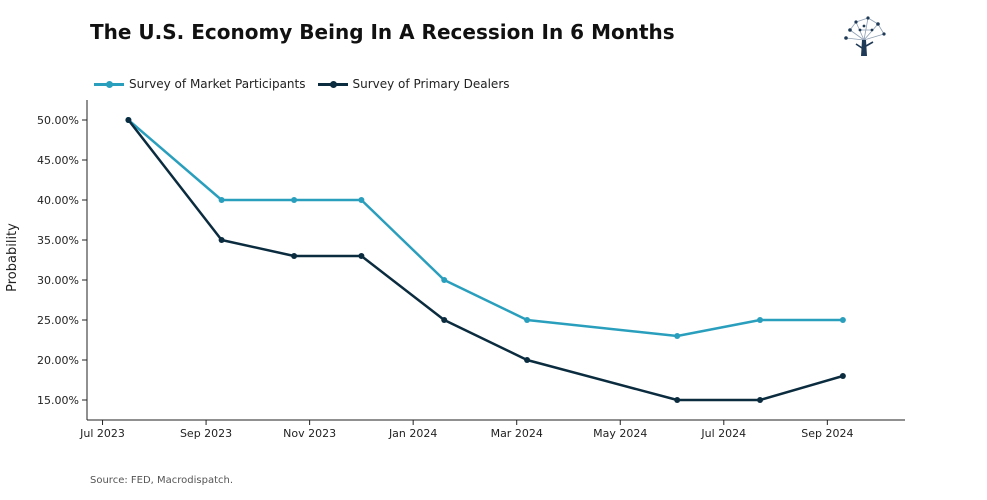 The height and width of the screenshot is (500, 987). What do you see at coordinates (865, 36) in the screenshot?
I see `tree-network-icon` at bounding box center [865, 36].